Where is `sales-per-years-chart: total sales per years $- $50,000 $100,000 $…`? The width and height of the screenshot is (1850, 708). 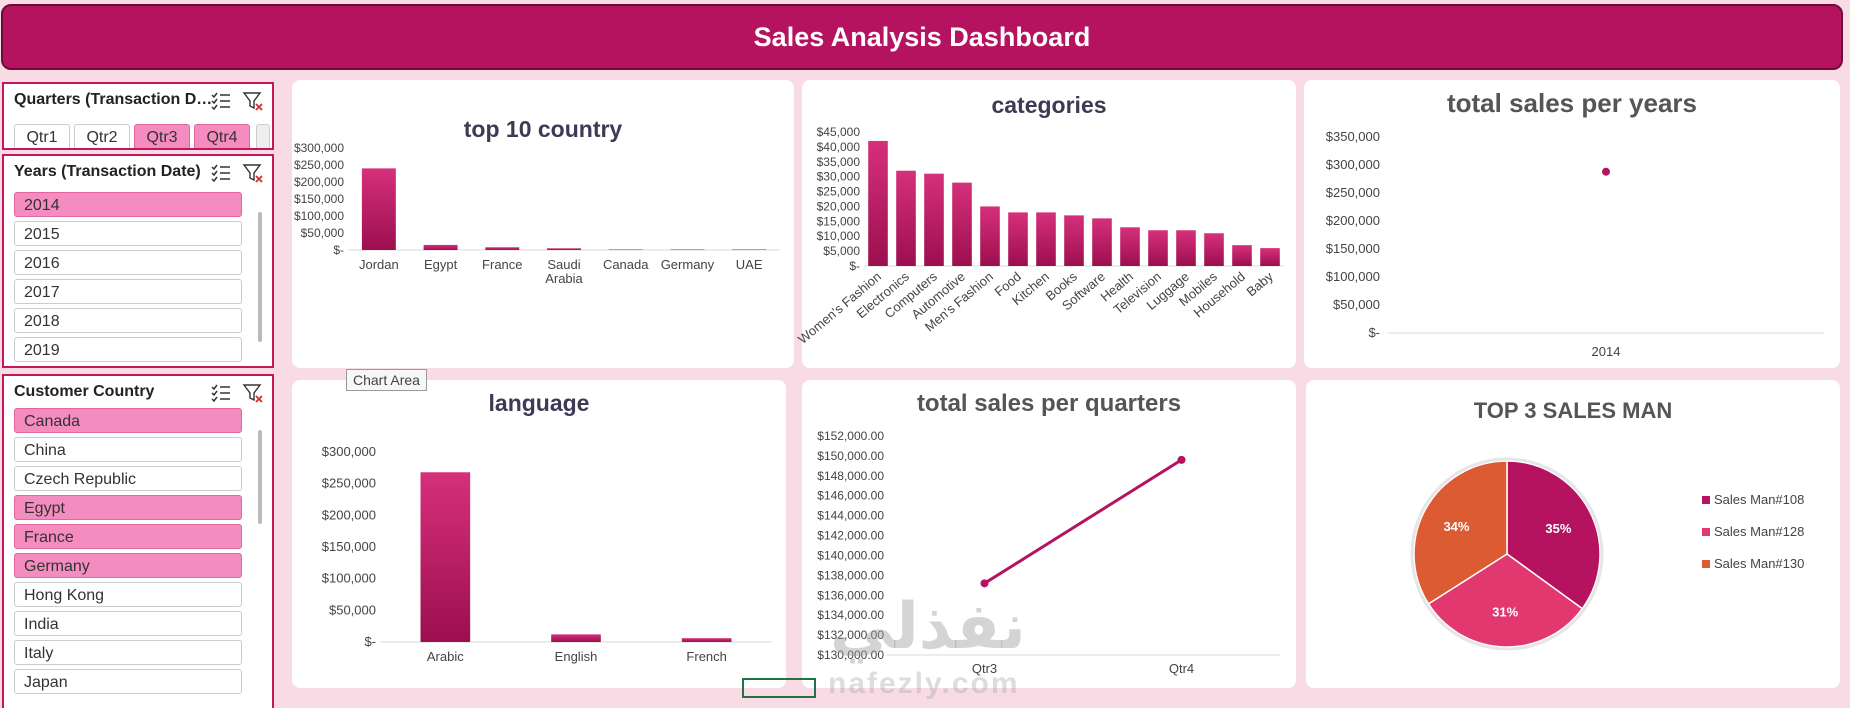 sales-per-years-chart: total sales per years $- $50,000 $100,000 $… is located at coordinates (1572, 224).